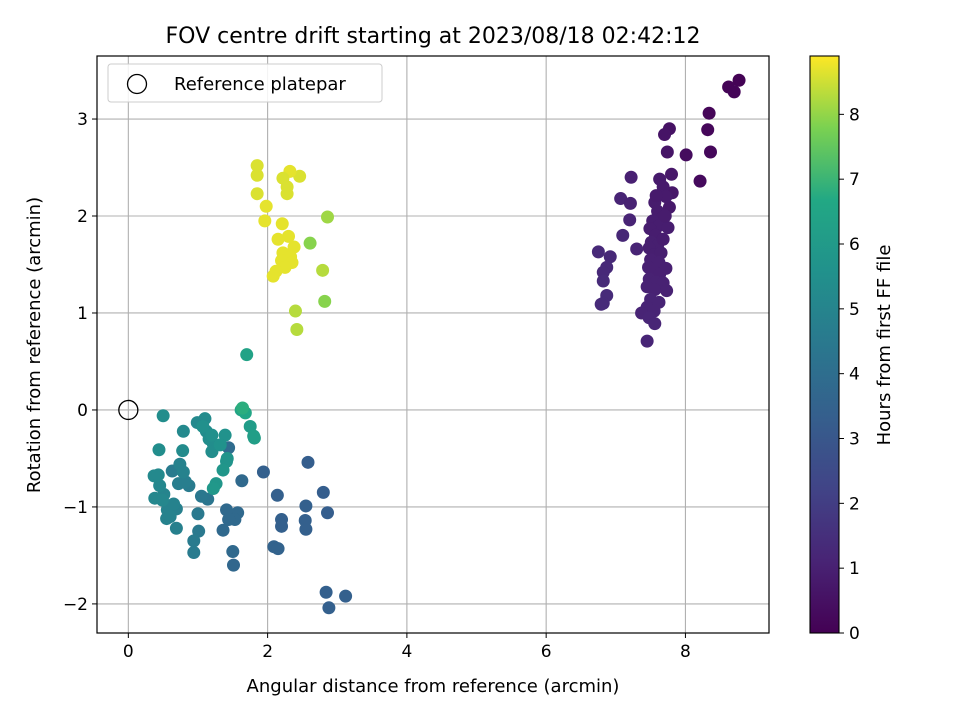  What do you see at coordinates (854, 440) in the screenshot?
I see `colorbar-tick-label: 3` at bounding box center [854, 440].